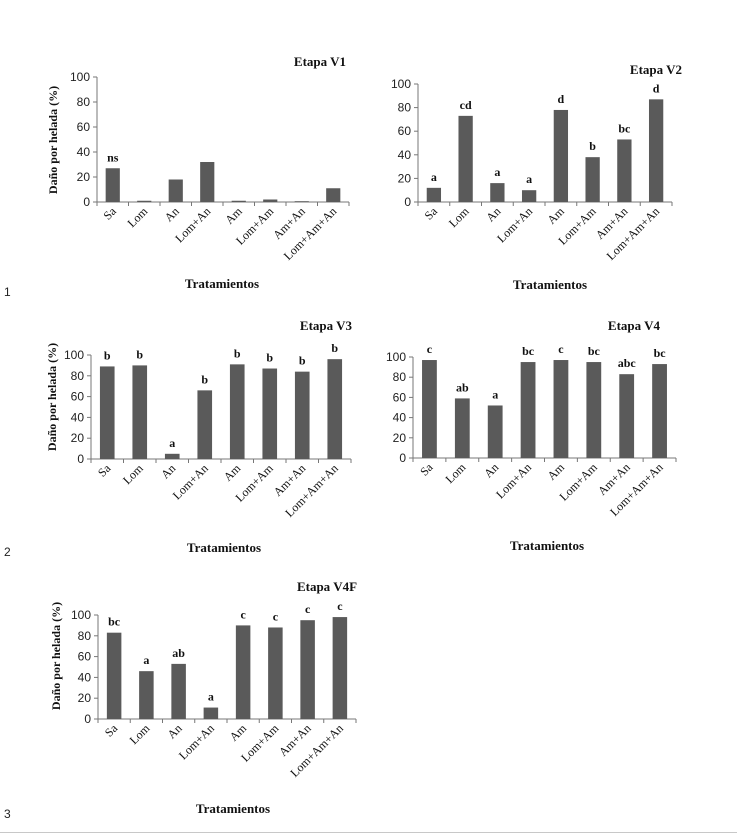  I want to click on figure-number-3: 3, so click(7, 814).